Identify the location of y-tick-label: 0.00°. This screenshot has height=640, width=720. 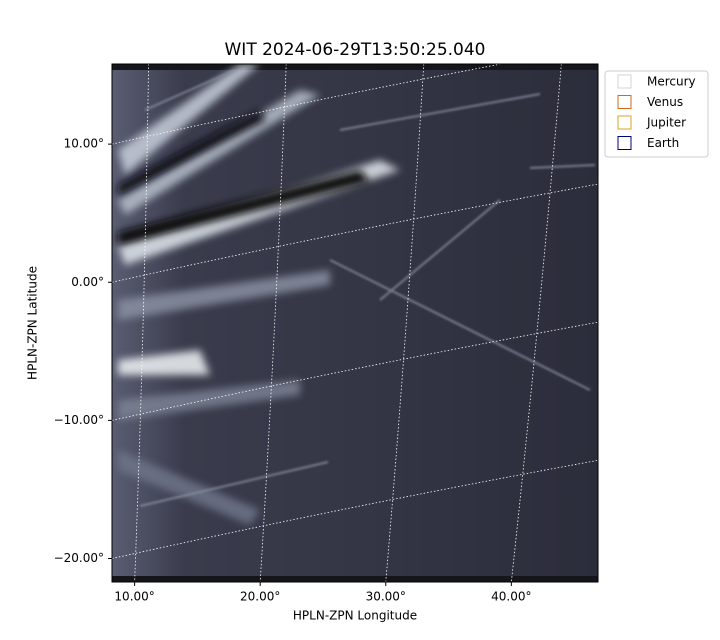
(87, 282).